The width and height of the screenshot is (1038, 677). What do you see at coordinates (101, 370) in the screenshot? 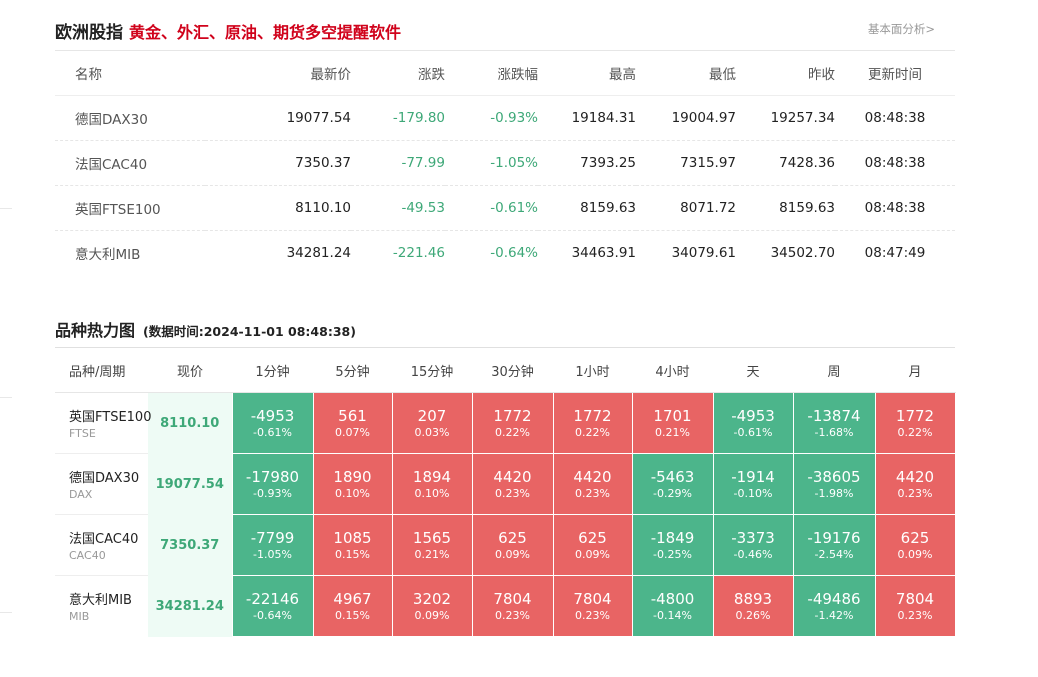
I see `col-header-instrument: 品种/周期` at bounding box center [101, 370].